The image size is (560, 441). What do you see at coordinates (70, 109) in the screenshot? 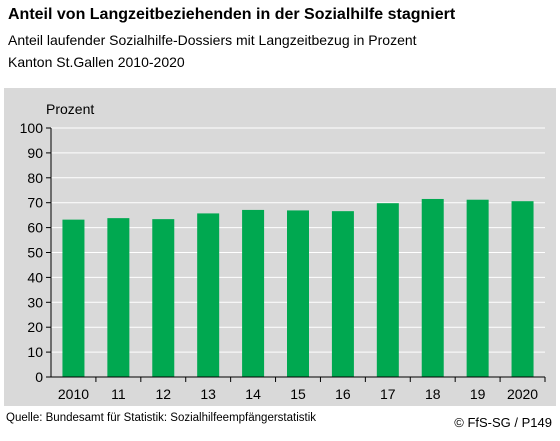
I see `y-axis-unit-label: Prozent` at bounding box center [70, 109].